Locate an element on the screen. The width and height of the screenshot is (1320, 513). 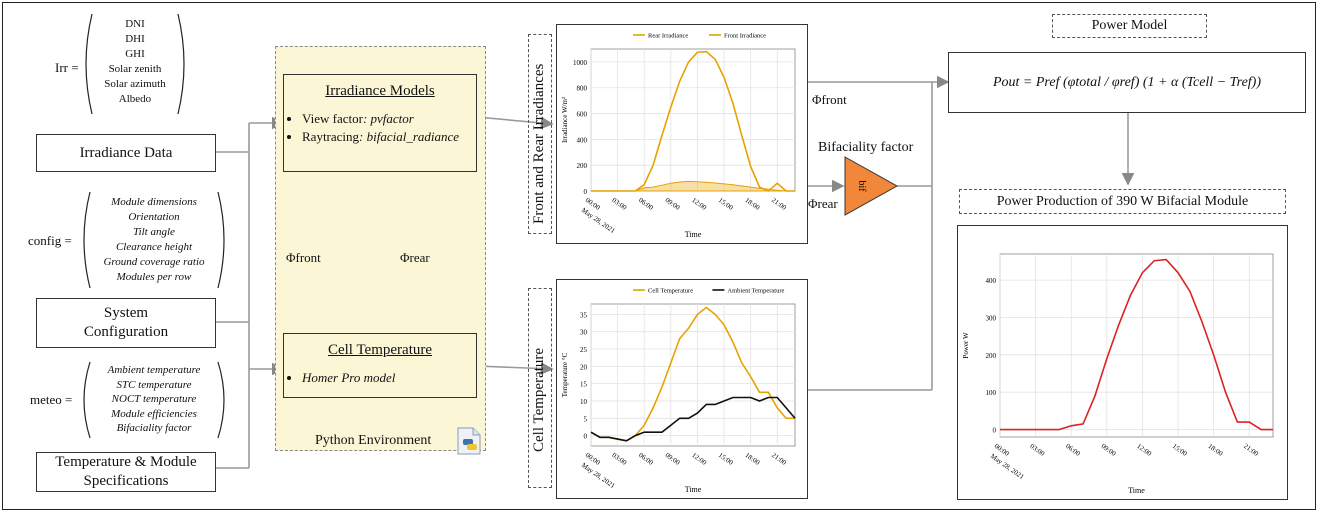
cell-temperature-list: Homer Pro model is located at coordinates (380, 378).